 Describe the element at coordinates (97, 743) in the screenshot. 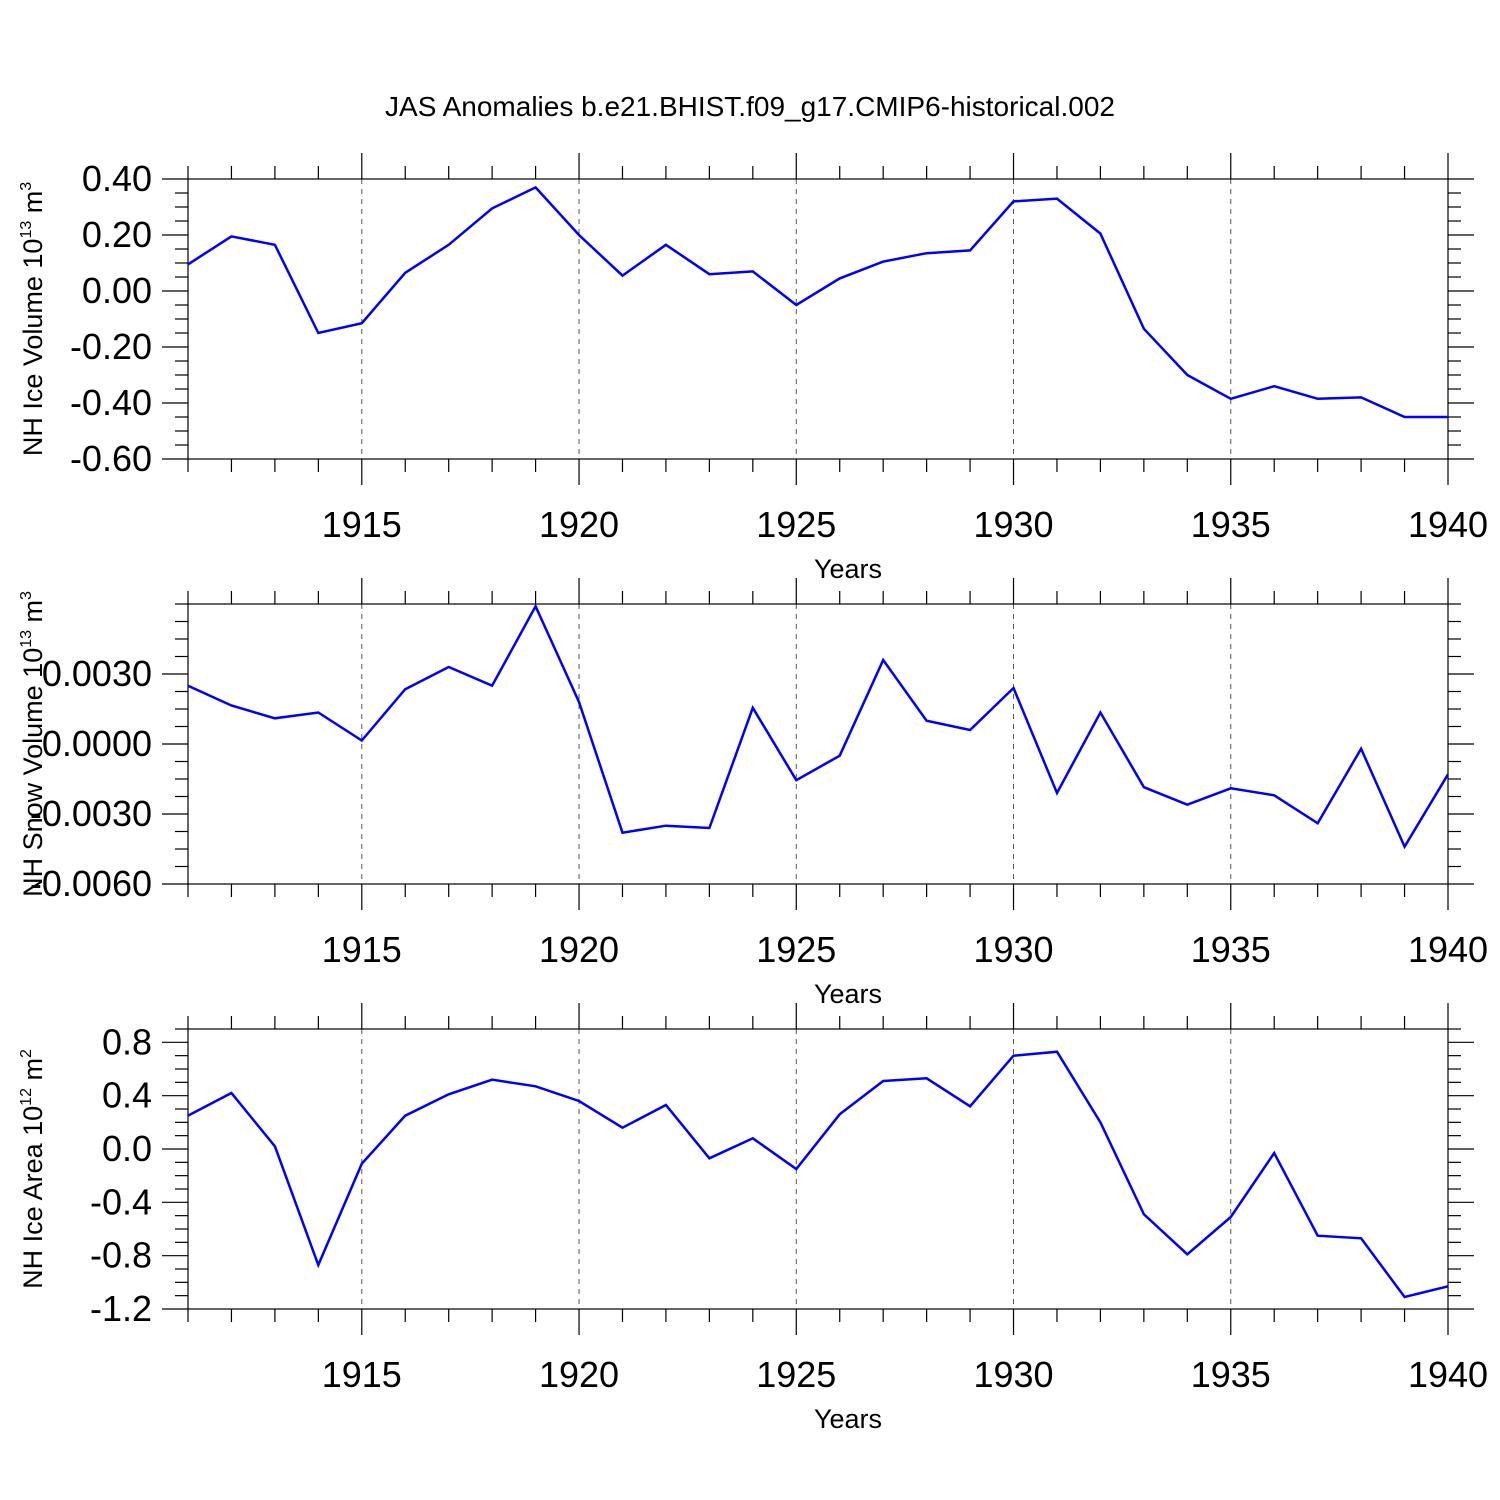

I see `y-tick-label: 0.0000` at that location.